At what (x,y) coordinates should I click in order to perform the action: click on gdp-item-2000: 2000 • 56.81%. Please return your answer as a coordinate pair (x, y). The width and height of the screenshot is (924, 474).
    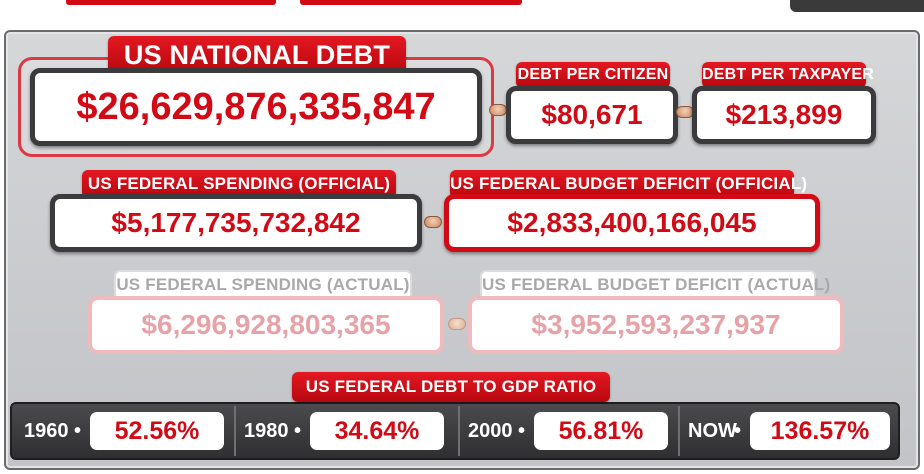
    Looking at the image, I should click on (570, 431).